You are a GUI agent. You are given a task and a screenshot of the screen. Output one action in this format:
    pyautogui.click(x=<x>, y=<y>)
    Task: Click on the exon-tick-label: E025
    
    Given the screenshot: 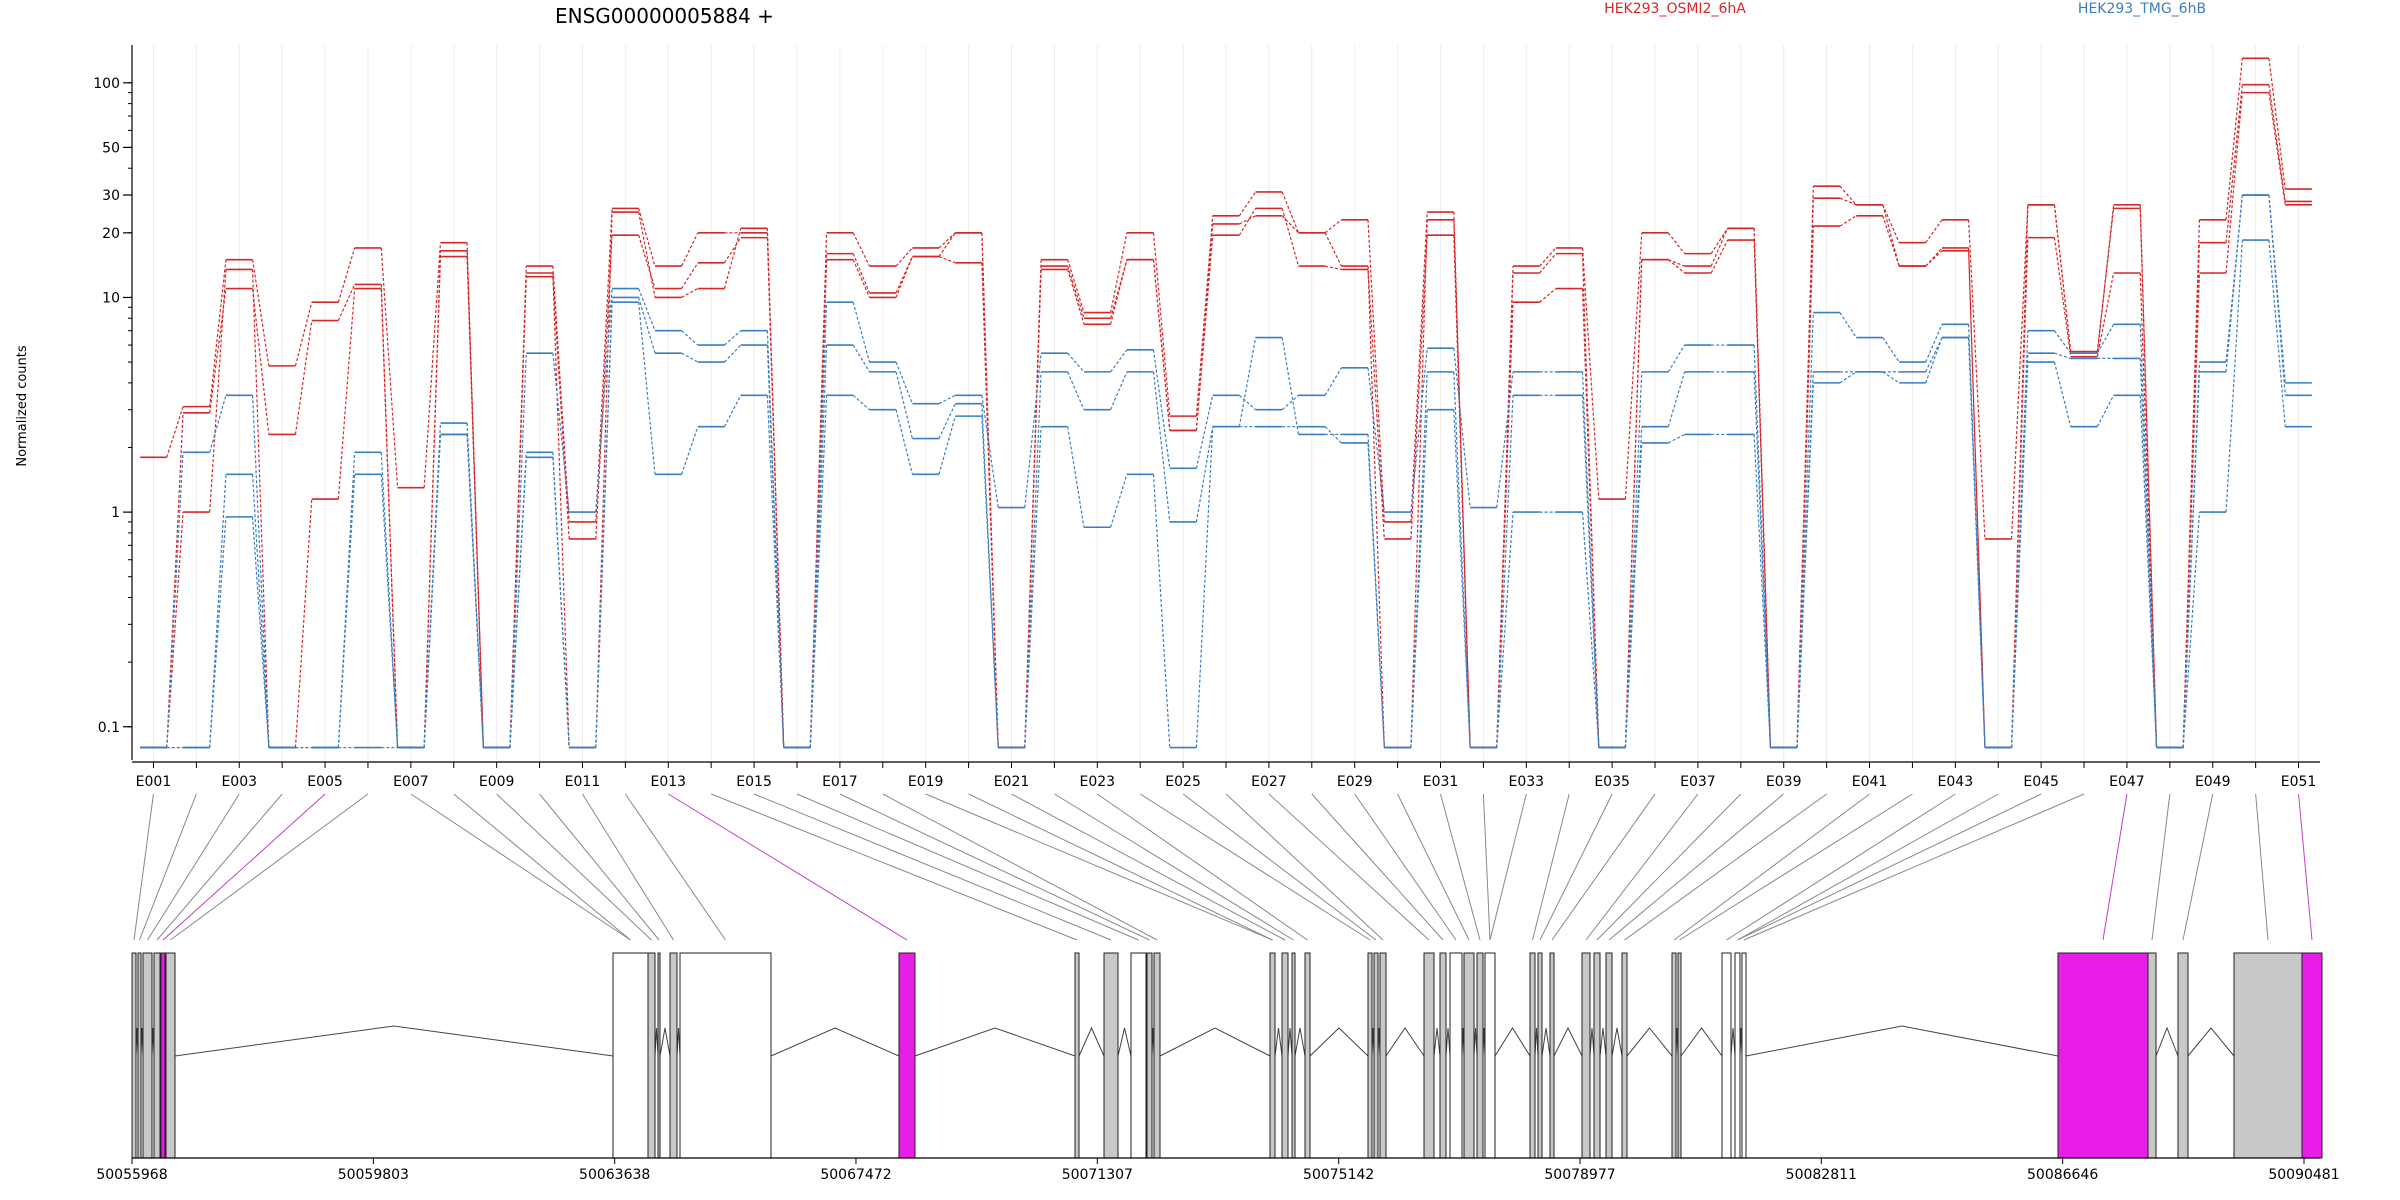 What is the action you would take?
    pyautogui.click(x=1183, y=782)
    